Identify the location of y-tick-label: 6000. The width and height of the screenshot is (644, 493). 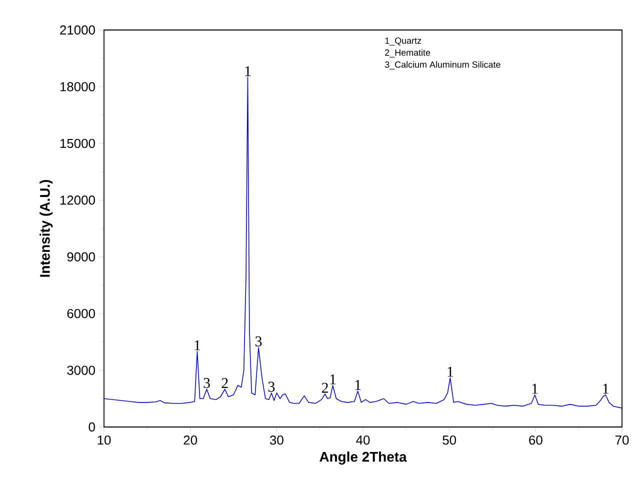
(81, 313).